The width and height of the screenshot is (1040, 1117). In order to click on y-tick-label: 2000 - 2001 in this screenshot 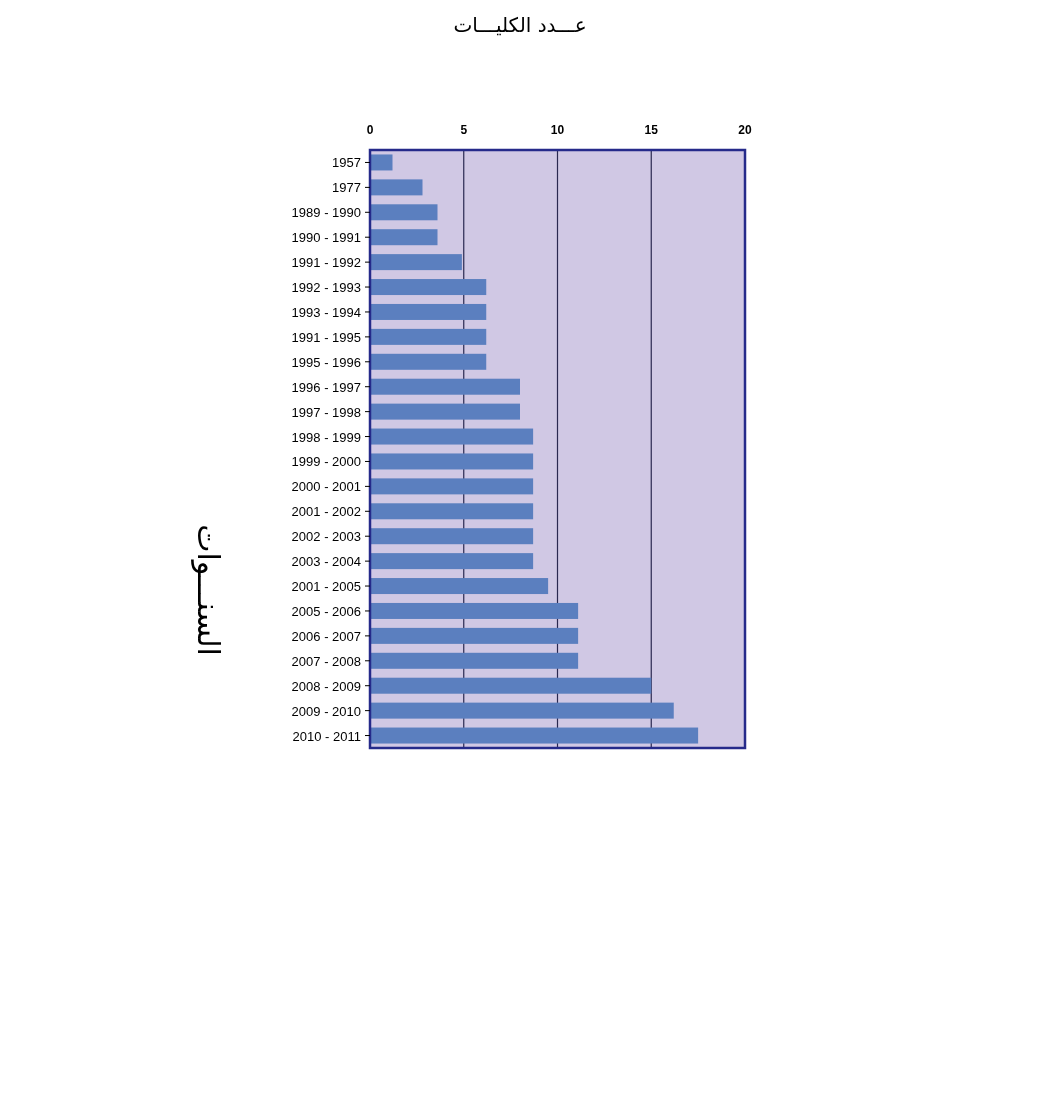, I will do `click(326, 487)`.